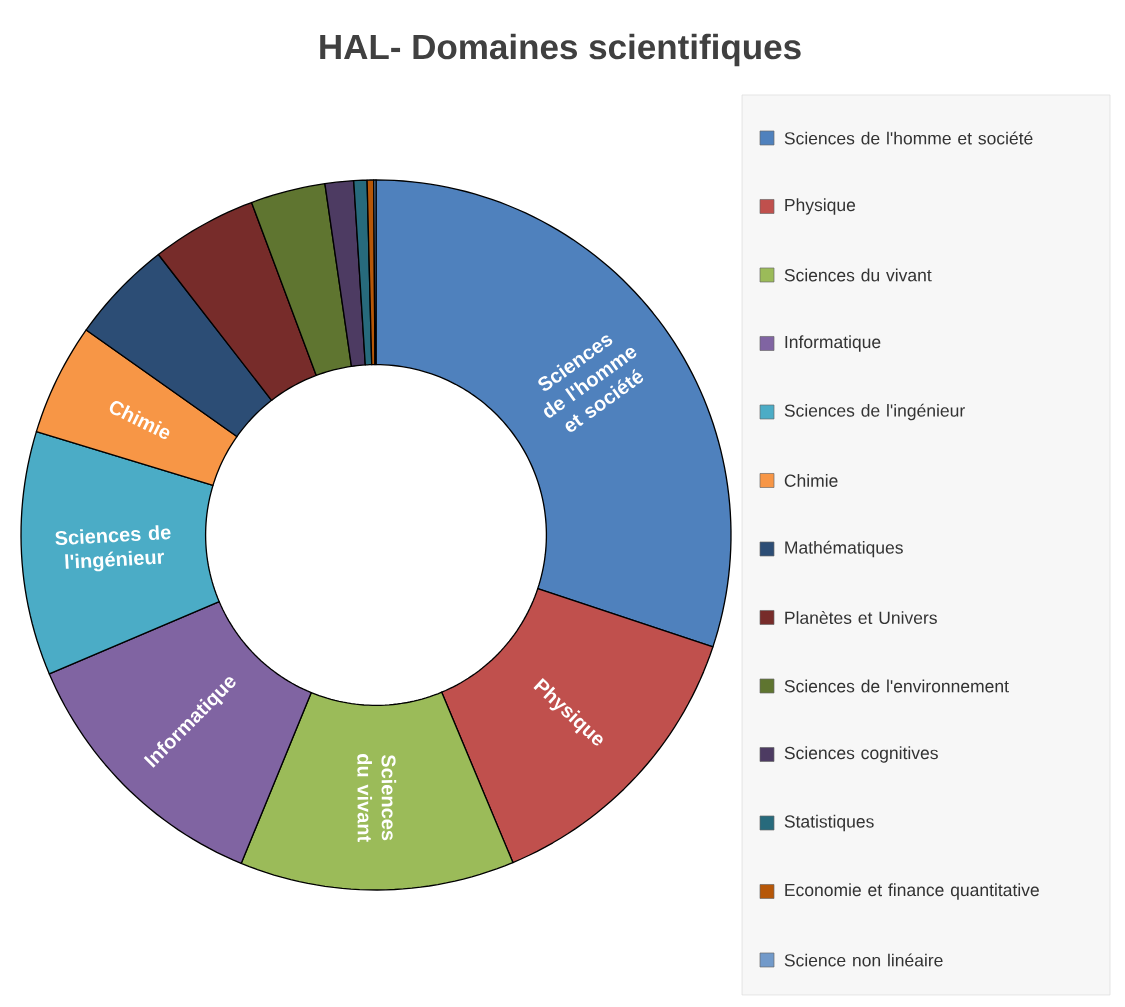 Image resolution: width=1125 pixels, height=1007 pixels. Describe the element at coordinates (858, 275) in the screenshot. I see `legend-label: Sciences du vivant` at that location.